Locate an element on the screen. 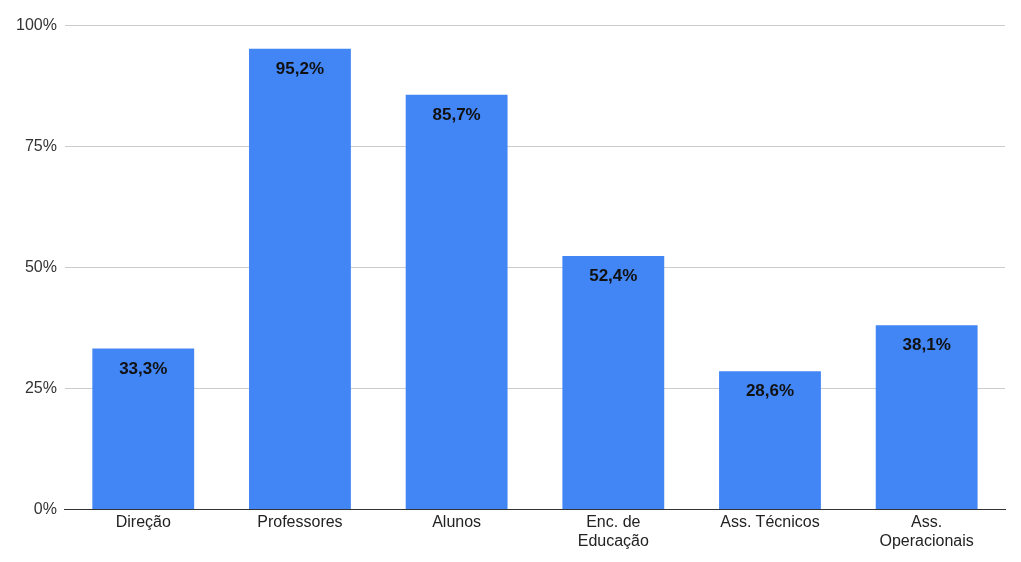 This screenshot has height=562, width=1021. x-tick-label: Direção is located at coordinates (143, 521).